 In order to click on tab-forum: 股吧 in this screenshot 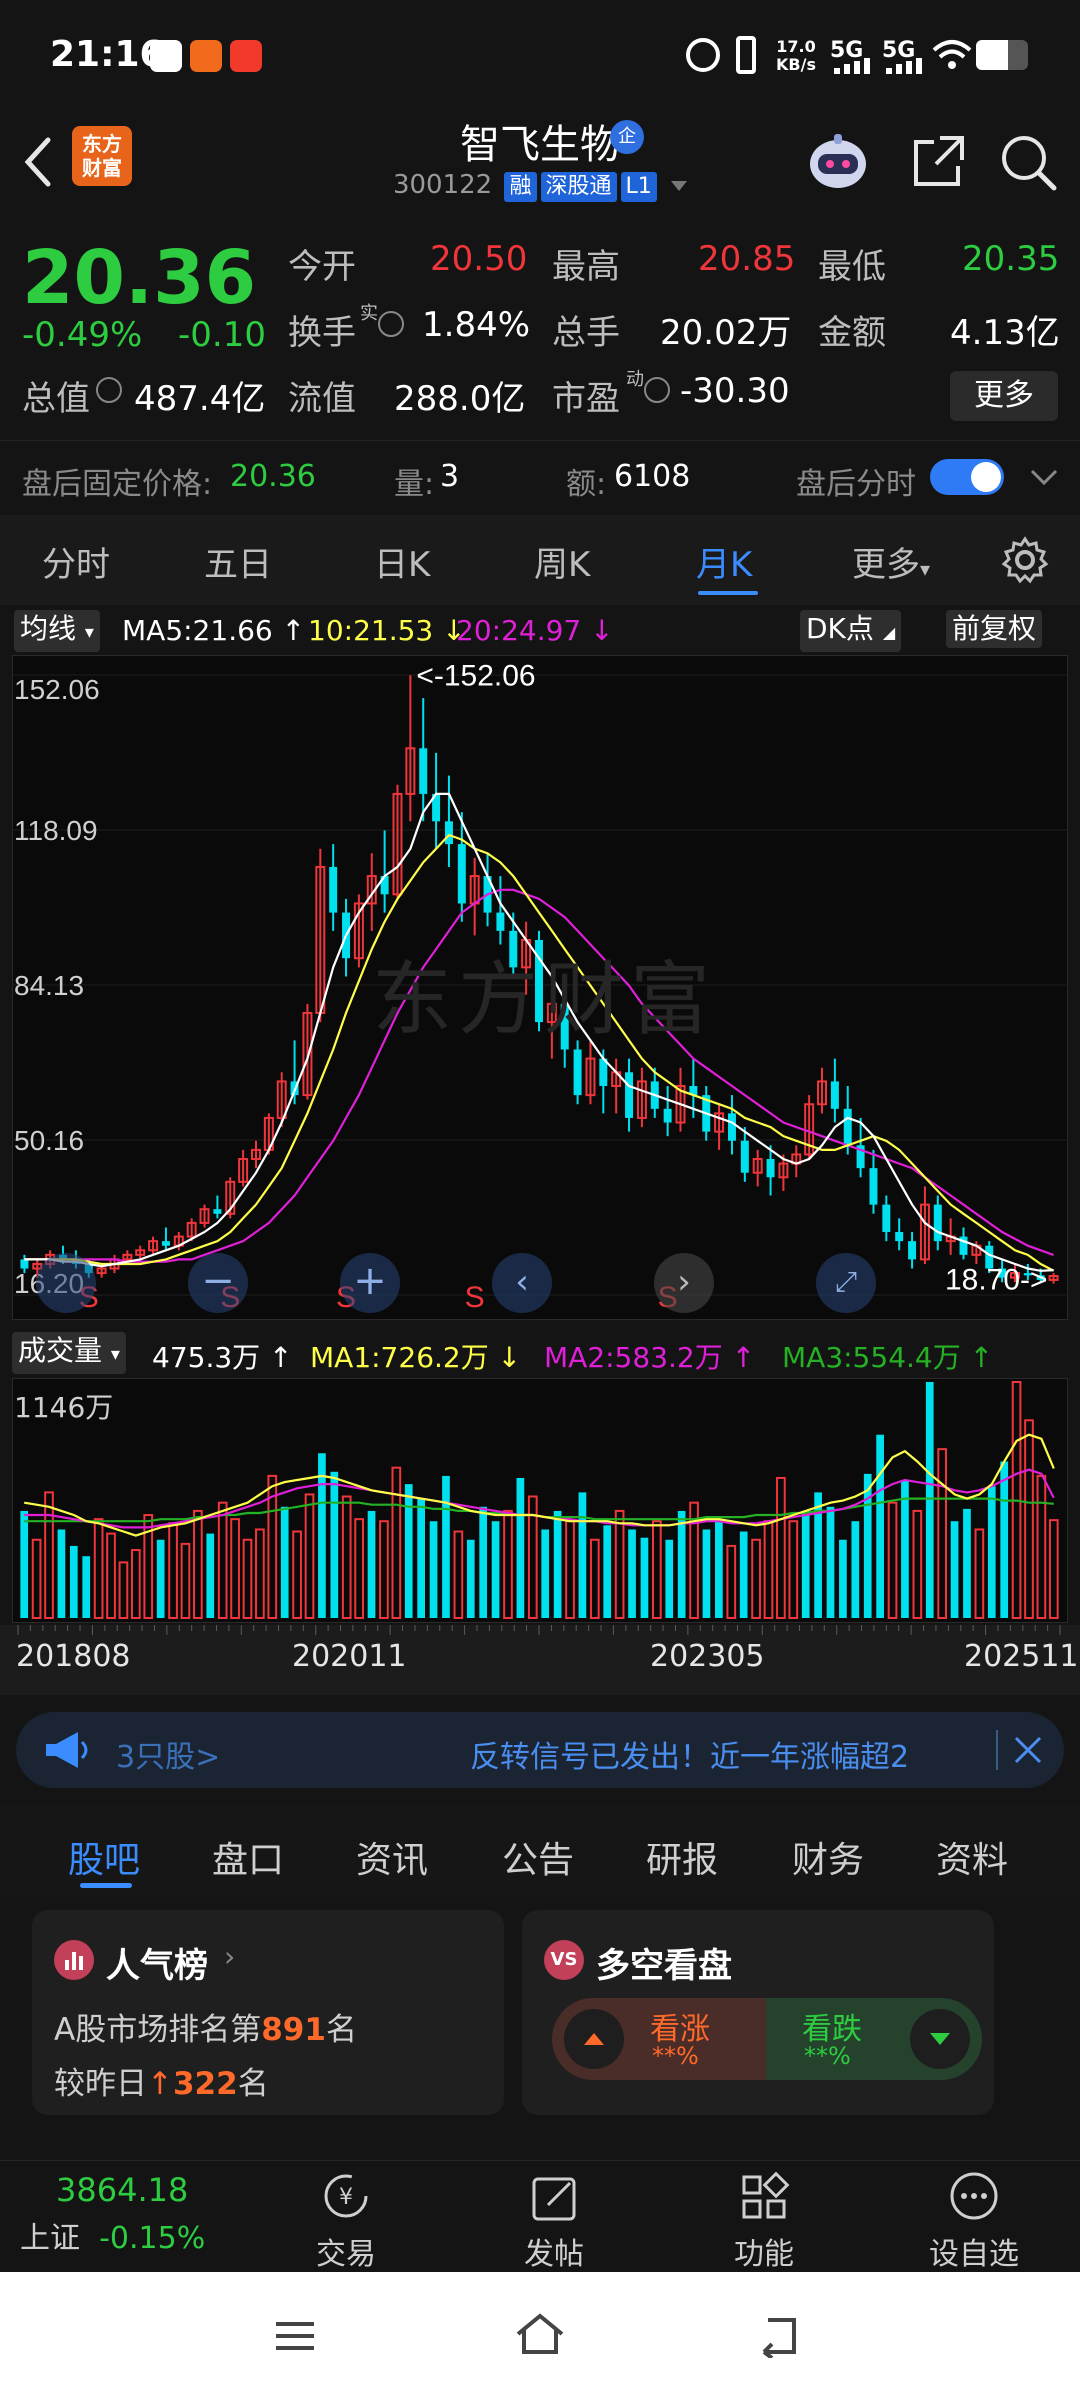, I will do `click(104, 1860)`.